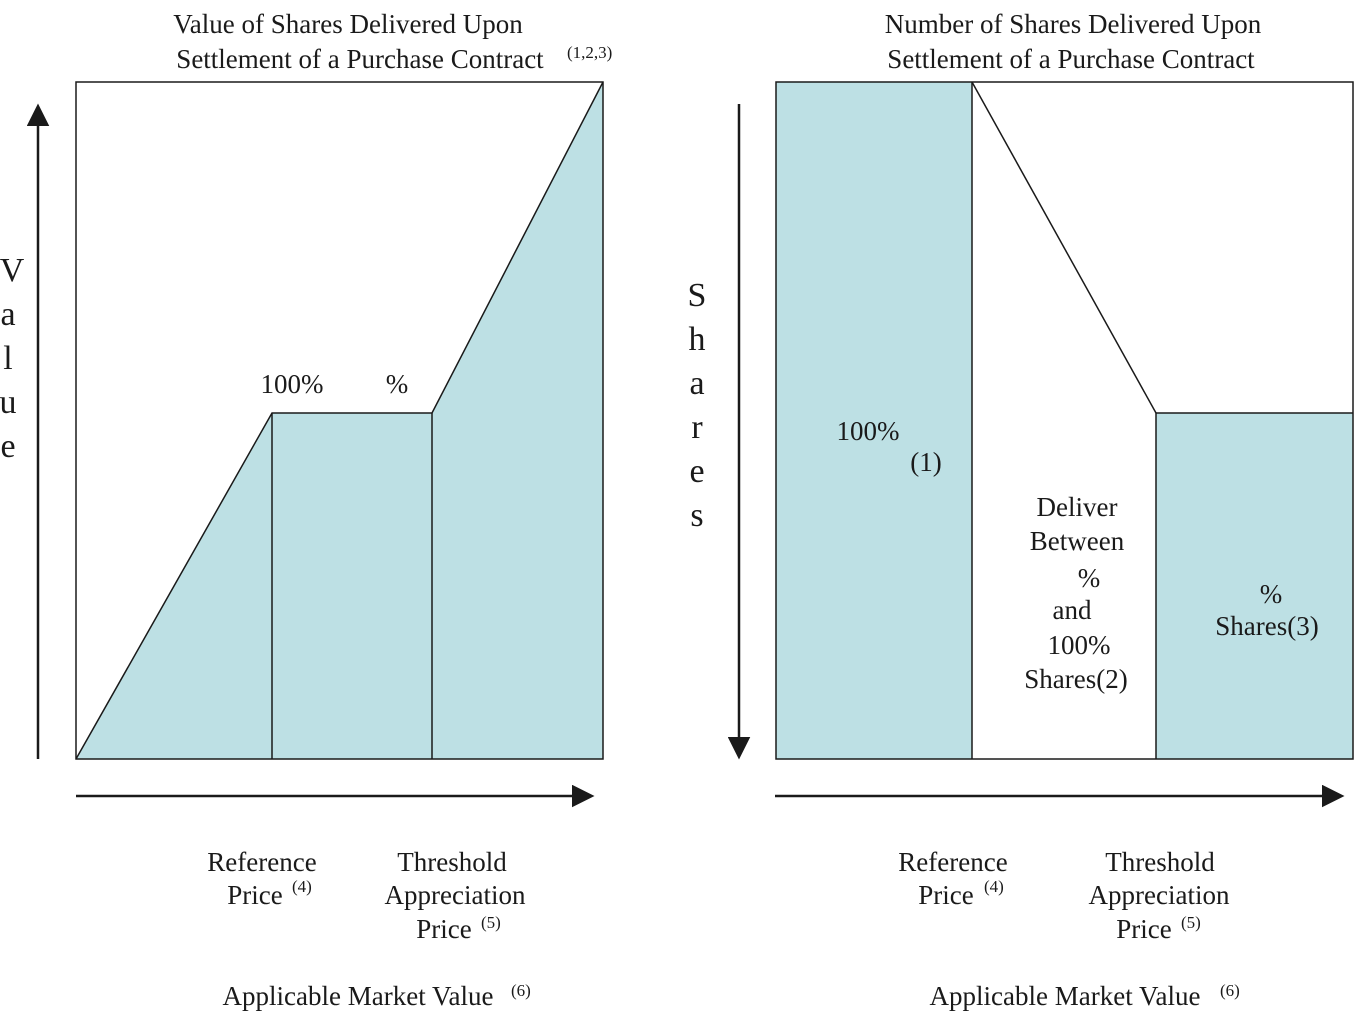 The width and height of the screenshot is (1354, 1015). Describe the element at coordinates (517, 420) in the screenshot. I see `left-region-above-threshold` at that location.